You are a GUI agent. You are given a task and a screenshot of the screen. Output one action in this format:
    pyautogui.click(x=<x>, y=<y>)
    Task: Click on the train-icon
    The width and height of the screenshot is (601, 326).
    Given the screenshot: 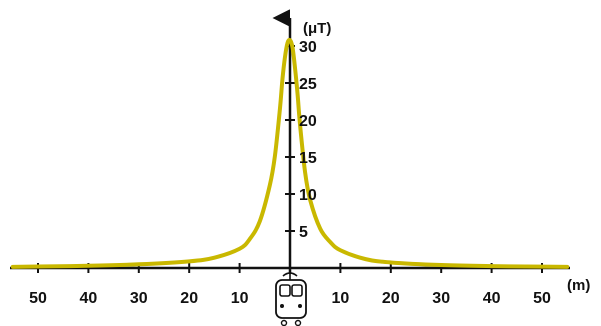 What is the action you would take?
    pyautogui.click(x=291, y=299)
    